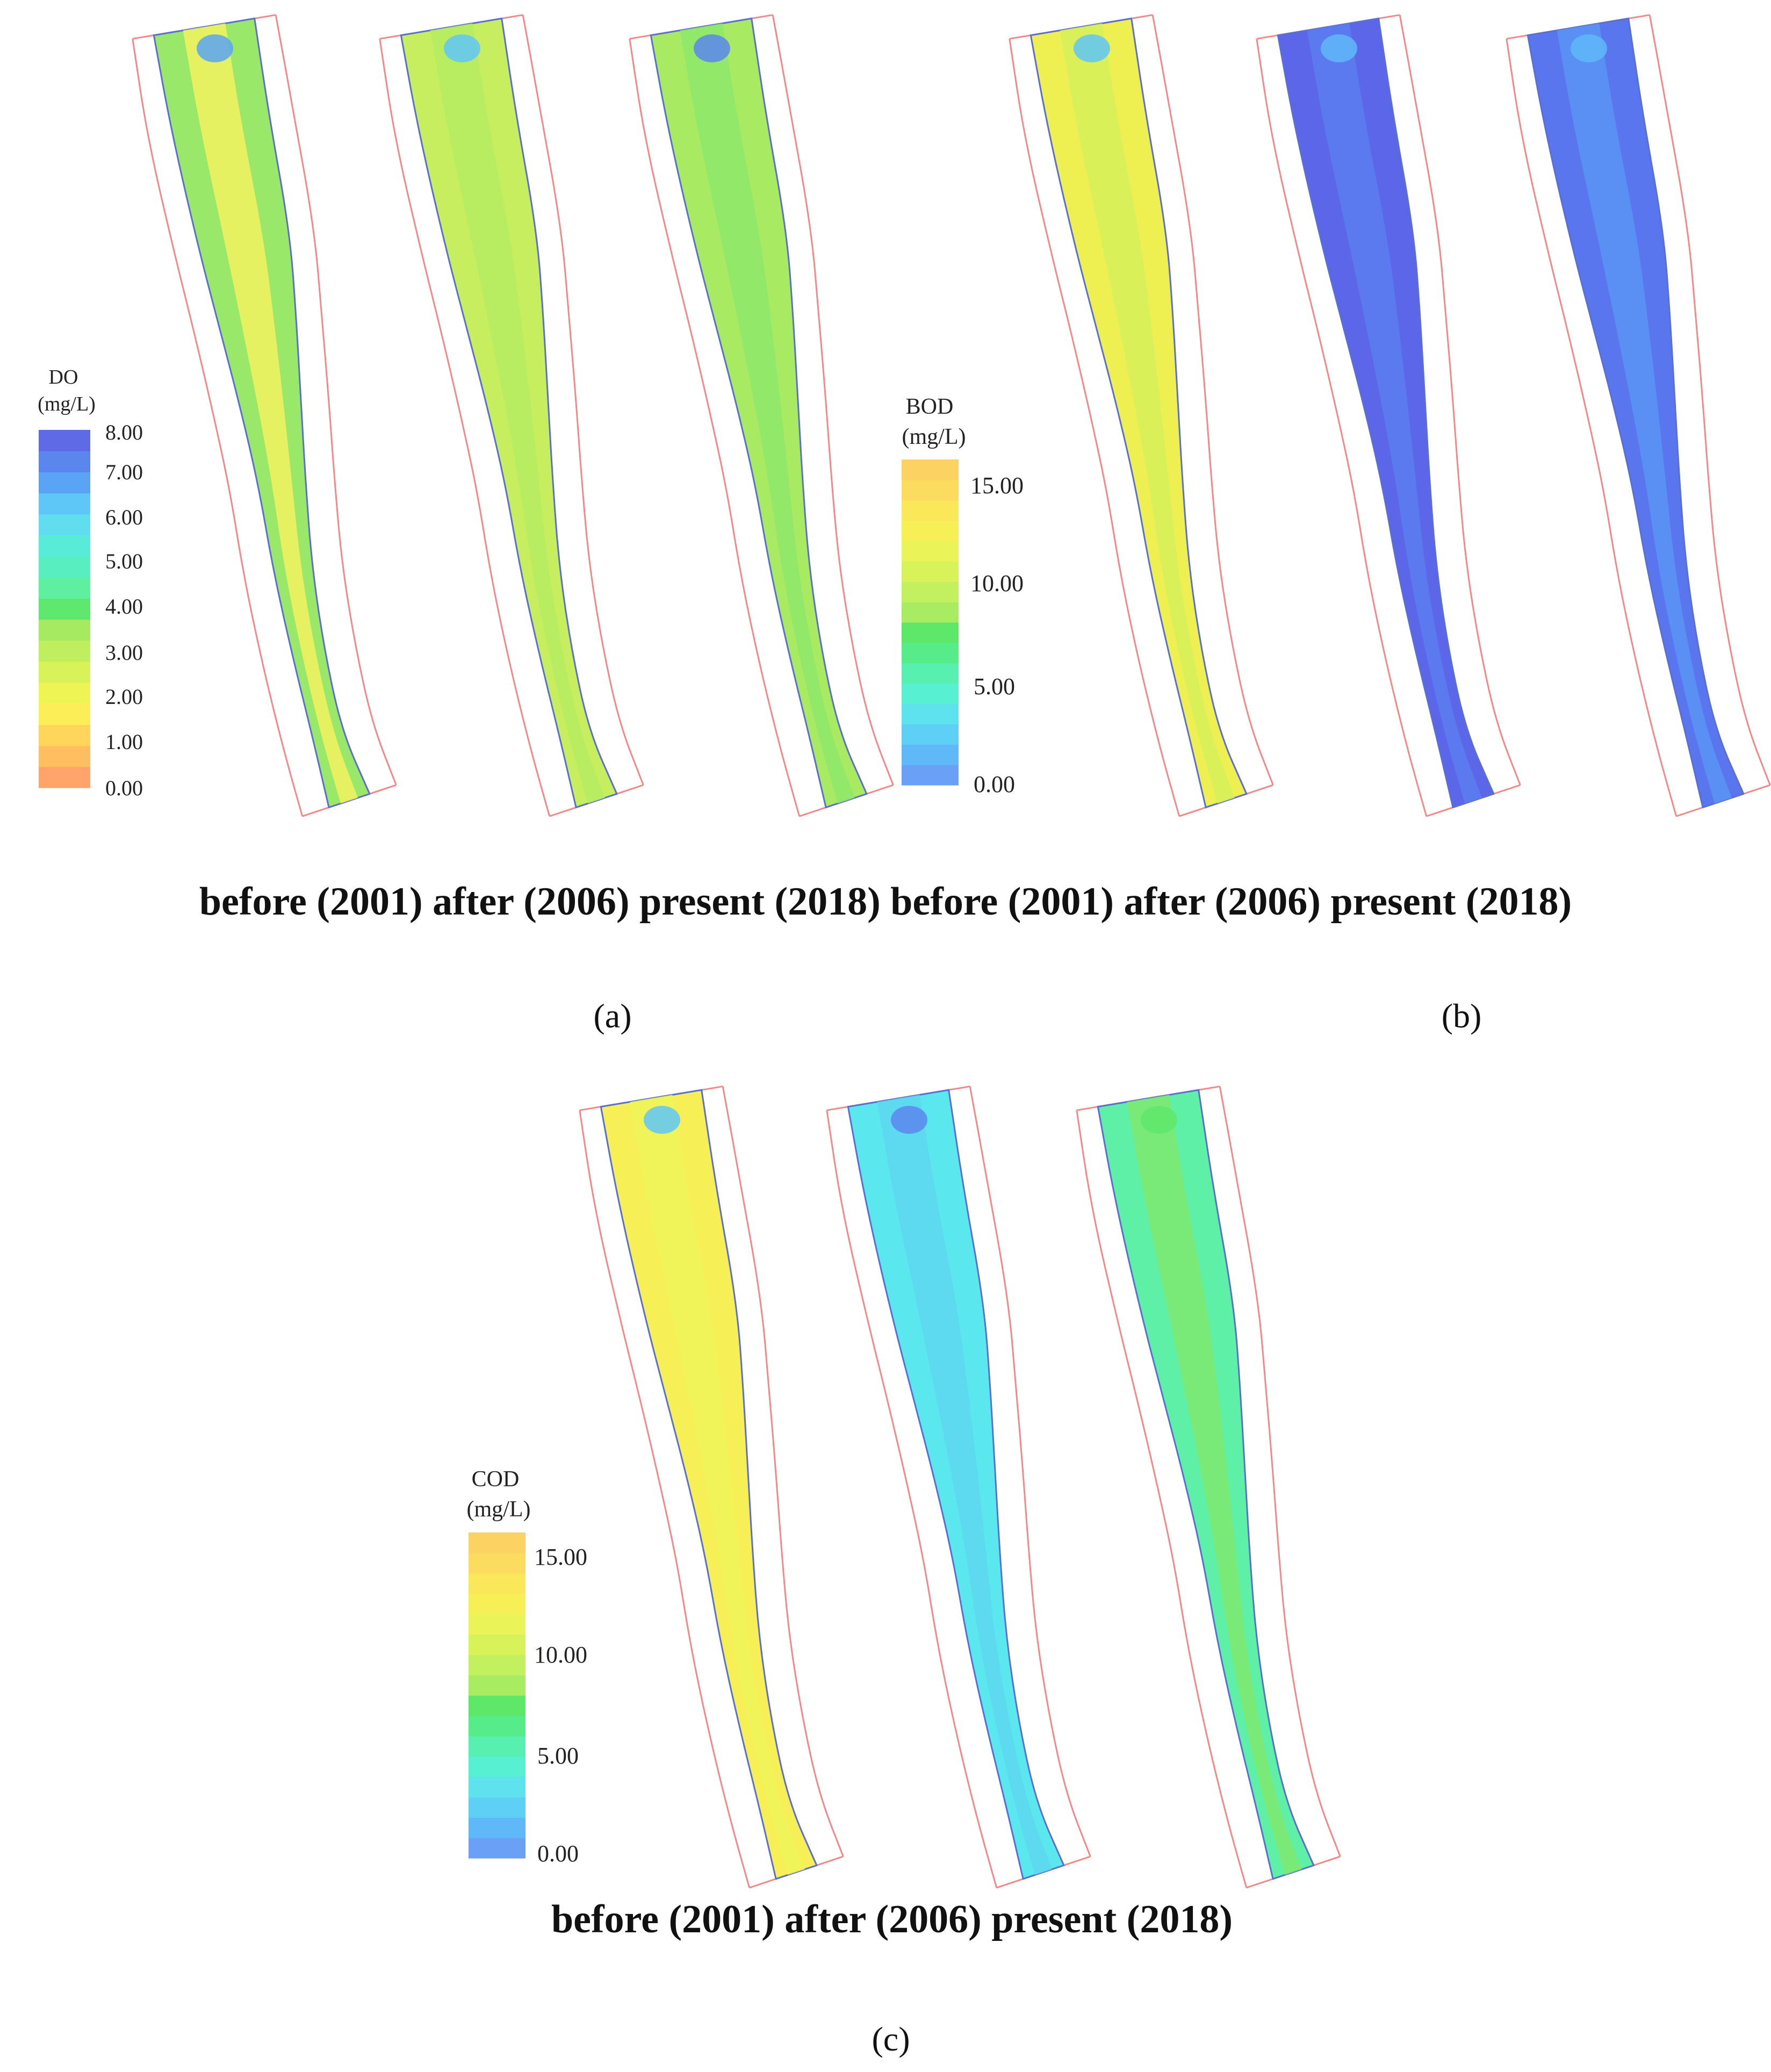 This screenshot has height=2072, width=1771. What do you see at coordinates (124, 606) in the screenshot?
I see `legend-do-tick: 4.00` at bounding box center [124, 606].